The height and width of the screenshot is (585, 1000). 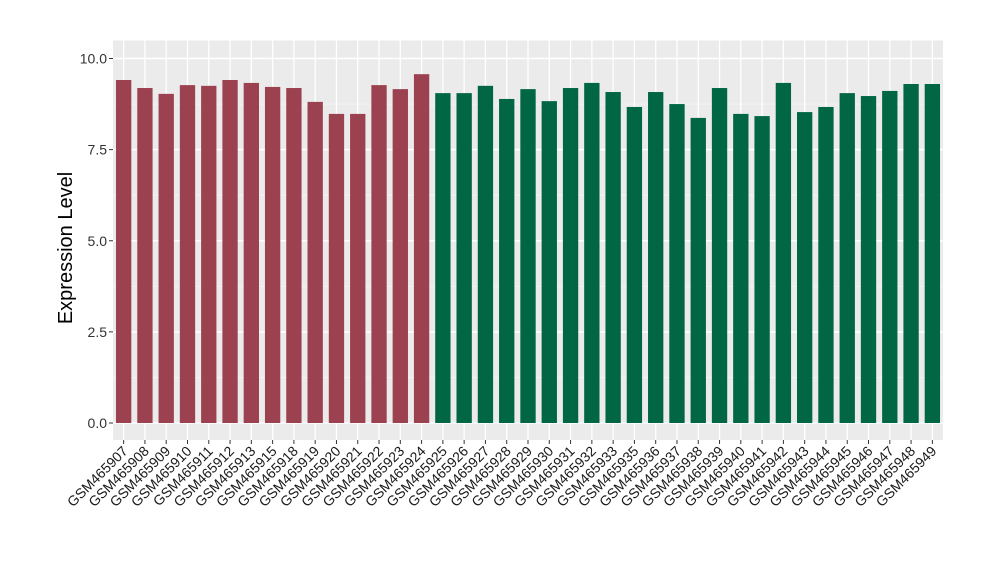 What do you see at coordinates (251, 252) in the screenshot?
I see `bar-GSM465913` at bounding box center [251, 252].